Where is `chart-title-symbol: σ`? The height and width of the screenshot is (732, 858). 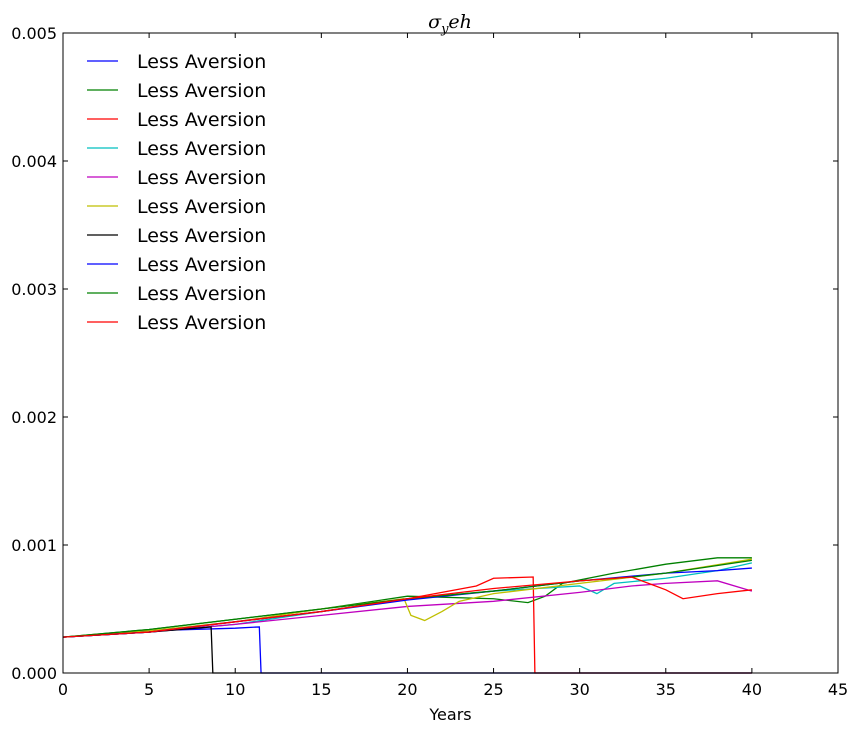 chart-title-symbol: σ is located at coordinates (435, 22).